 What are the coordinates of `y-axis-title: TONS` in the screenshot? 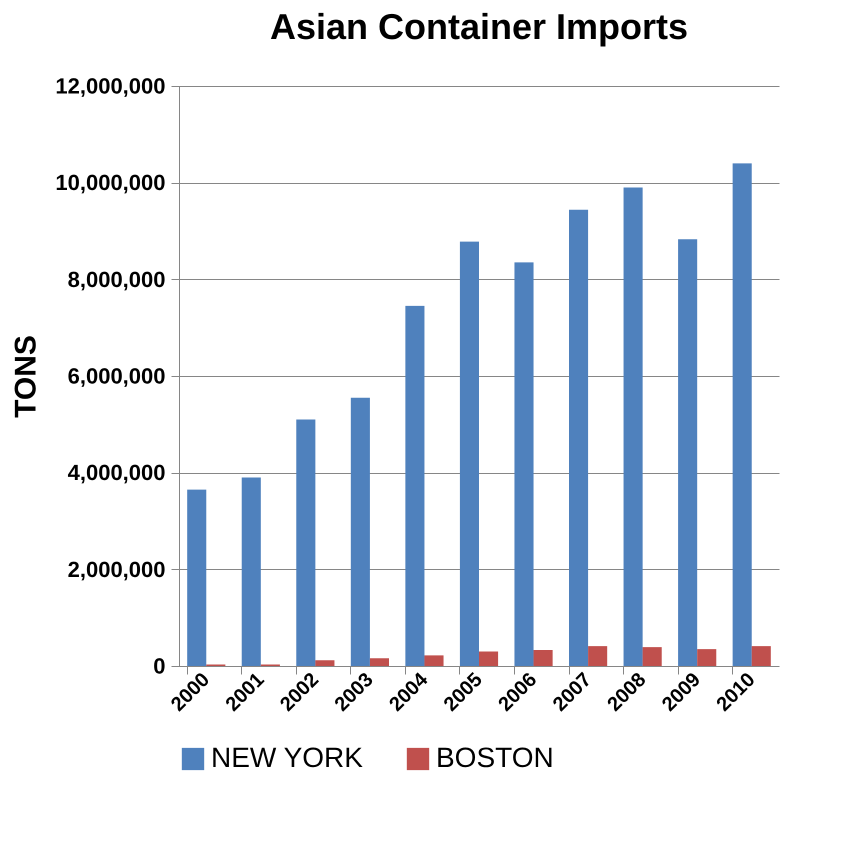 It's located at (25, 376).